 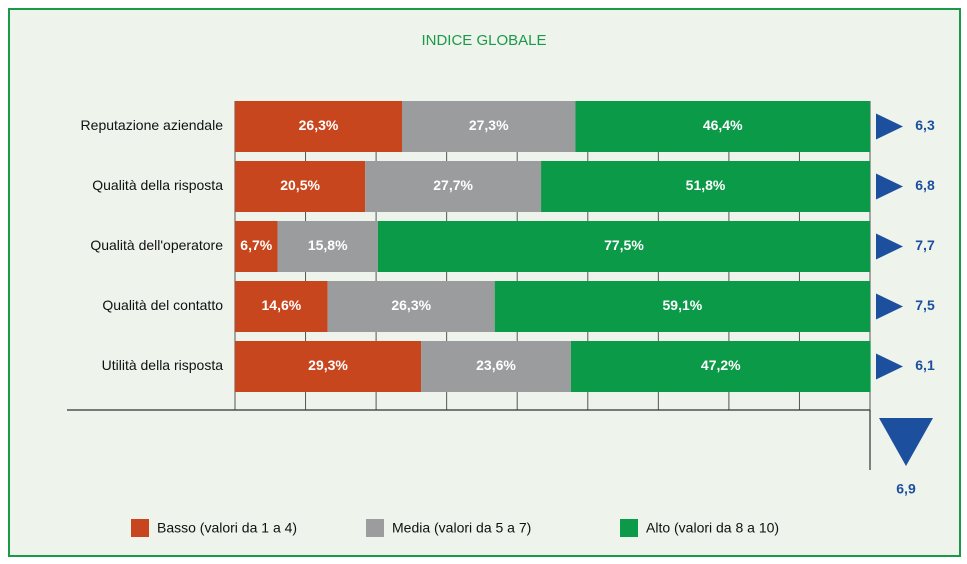 I want to click on data-label: 51,8%, so click(x=706, y=185).